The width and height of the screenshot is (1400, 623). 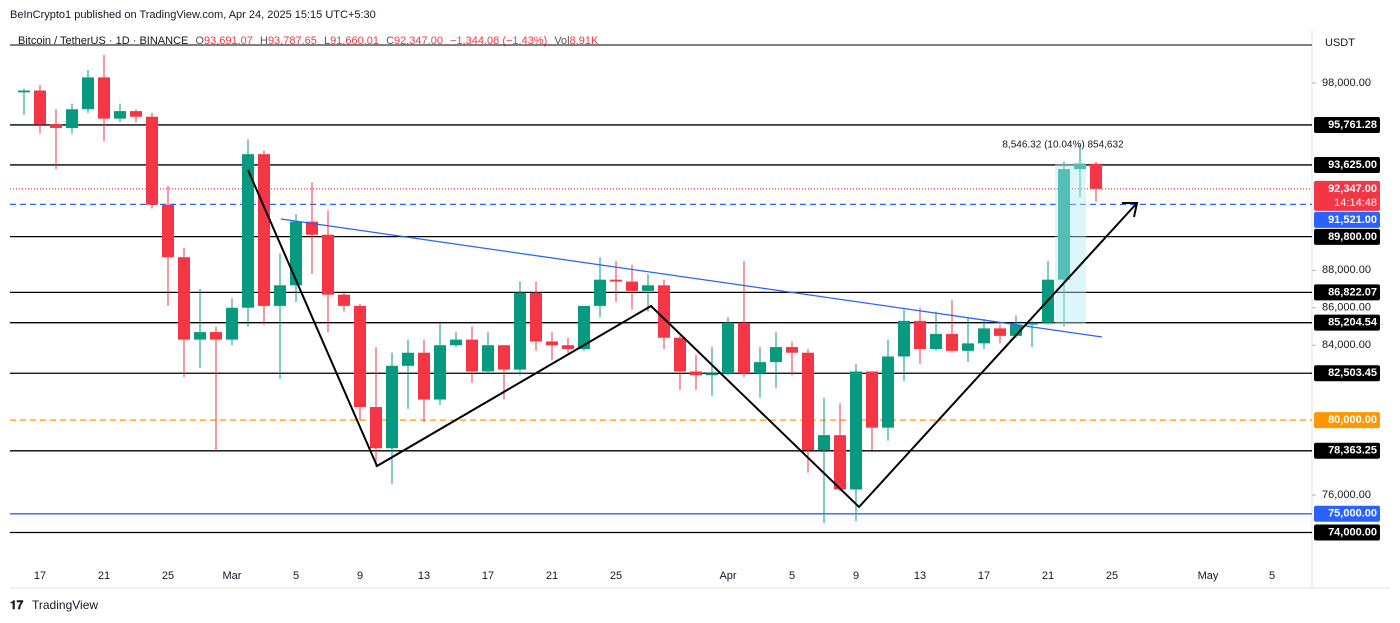 What do you see at coordinates (1208, 576) in the screenshot?
I see `x-tick-label: May` at bounding box center [1208, 576].